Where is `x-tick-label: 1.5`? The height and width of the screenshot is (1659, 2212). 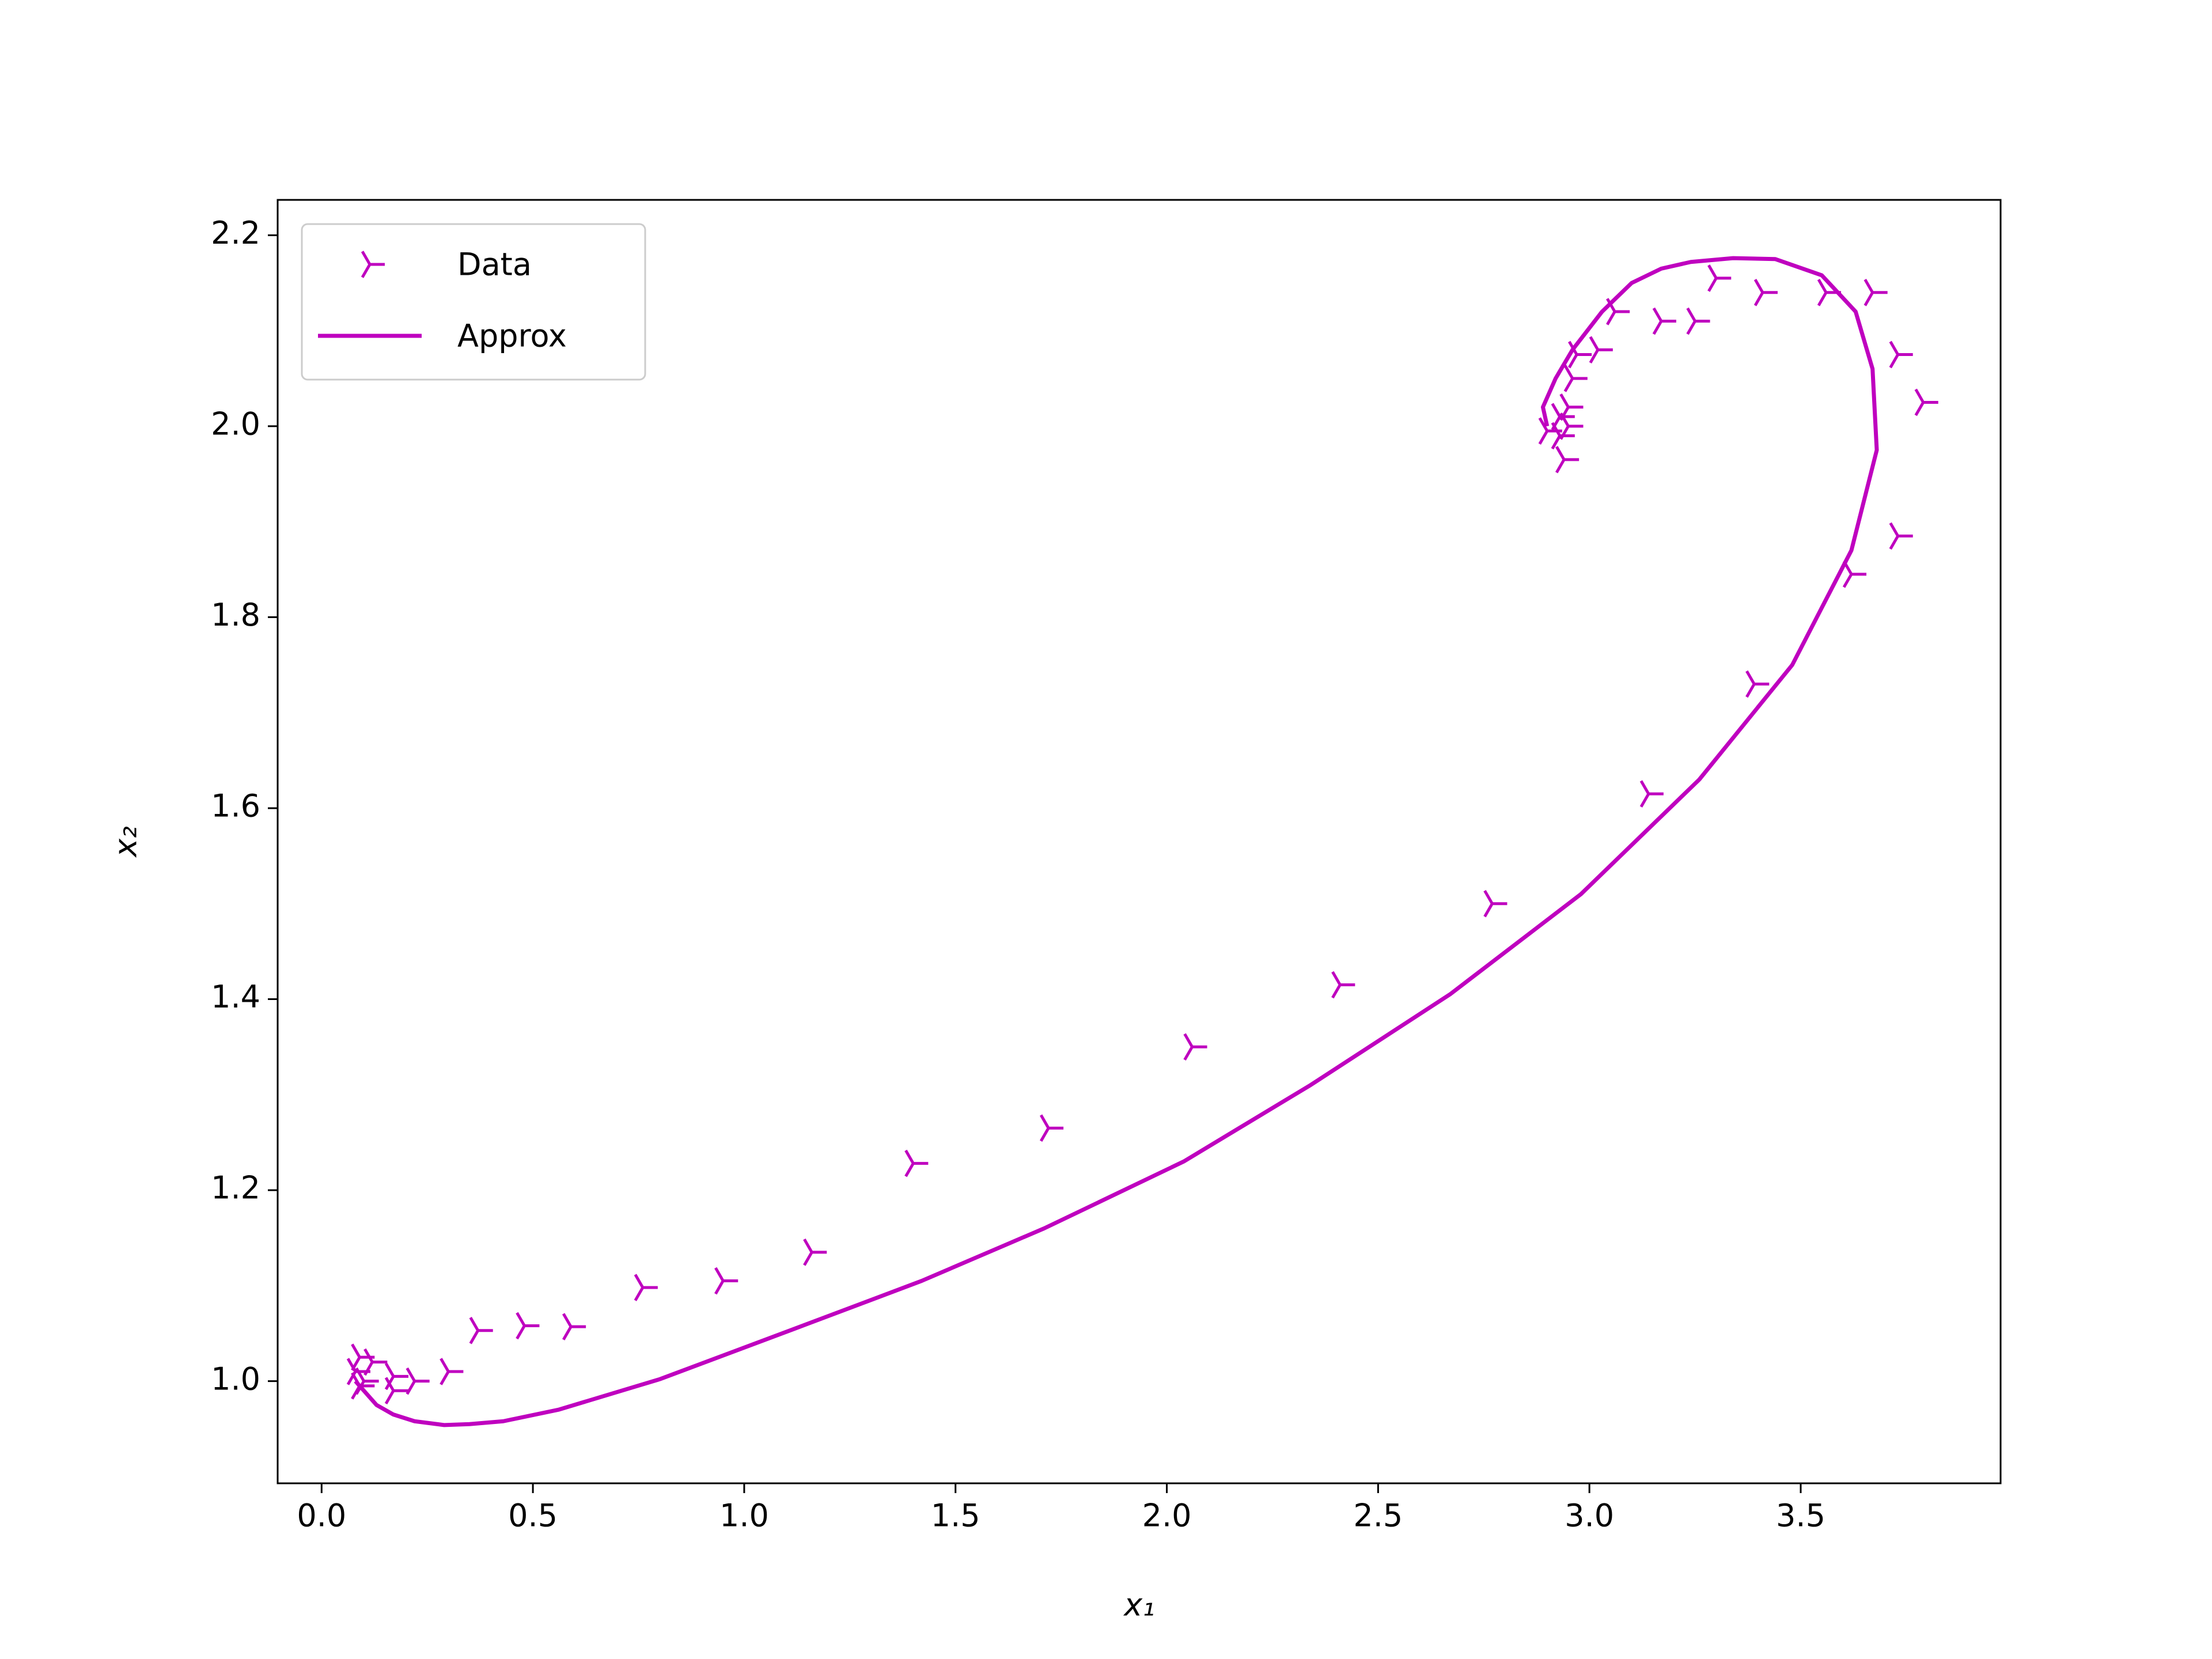 x-tick-label: 1.5 is located at coordinates (955, 1516).